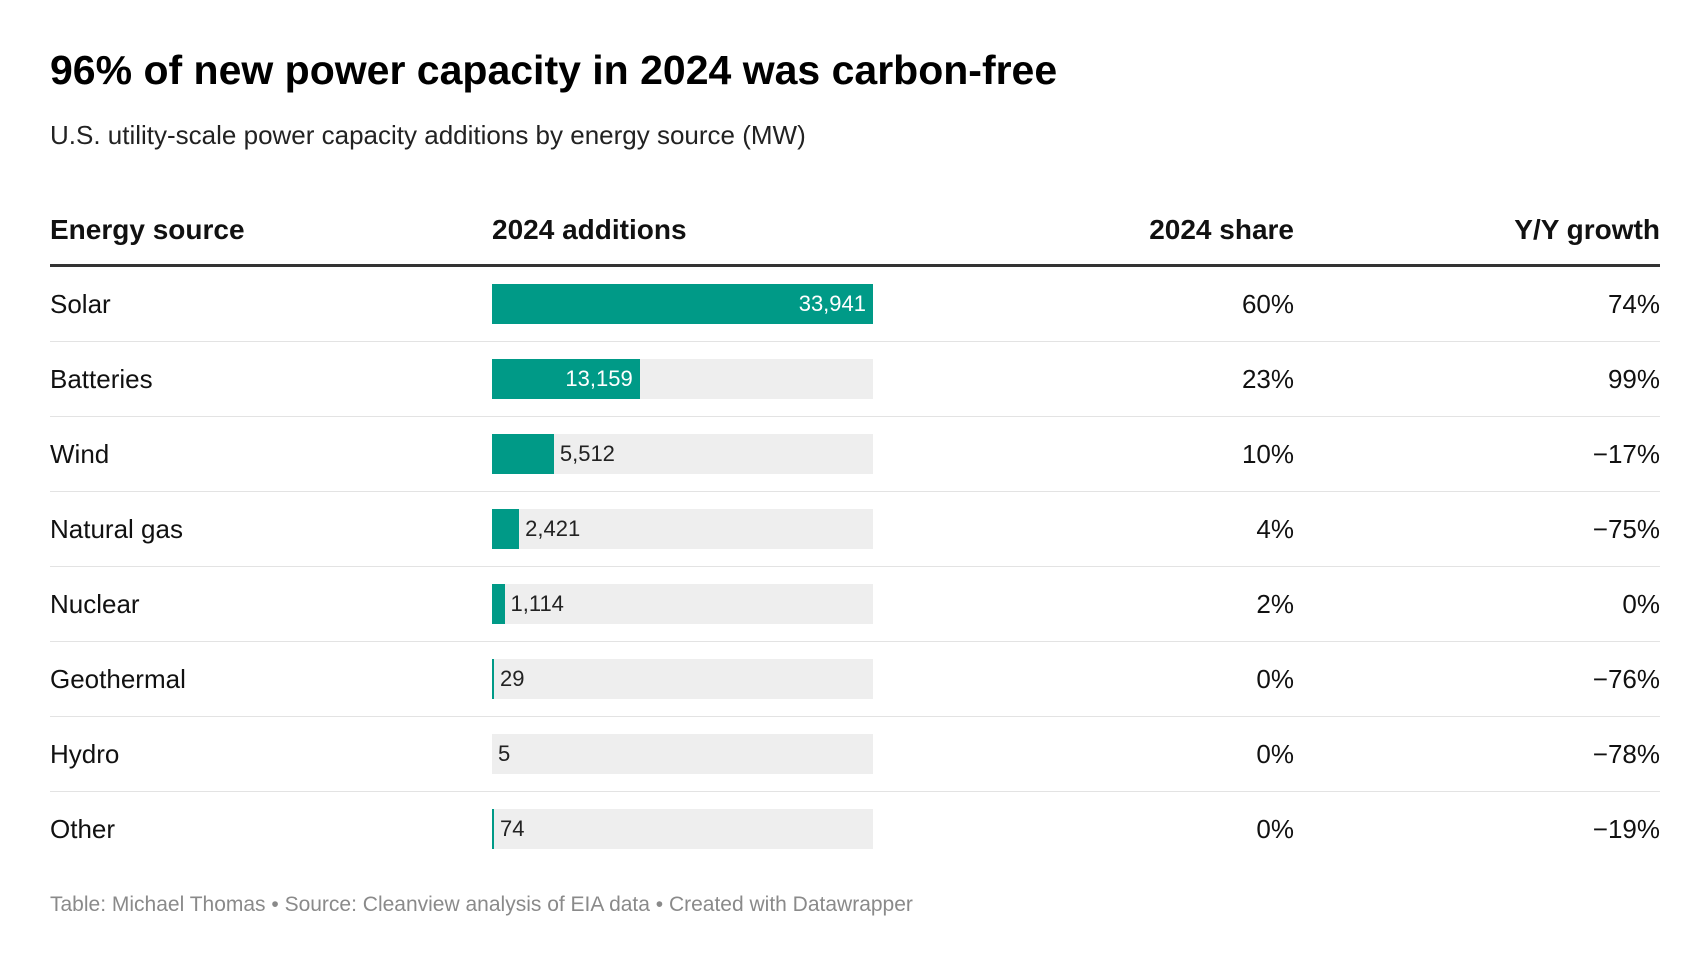 The width and height of the screenshot is (1700, 972). Describe the element at coordinates (1275, 604) in the screenshot. I see `share-cell: 2%` at that location.